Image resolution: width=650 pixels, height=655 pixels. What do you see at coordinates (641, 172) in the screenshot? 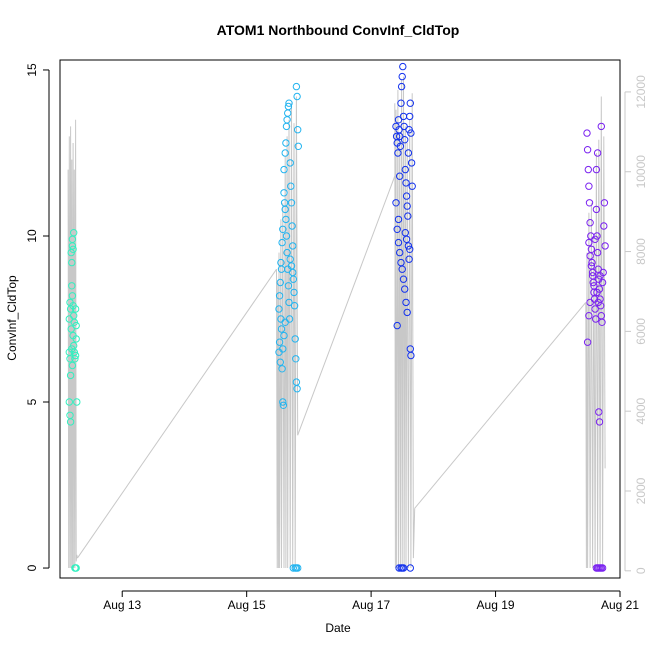
I see `y2-tick-label: 10000` at bounding box center [641, 172].